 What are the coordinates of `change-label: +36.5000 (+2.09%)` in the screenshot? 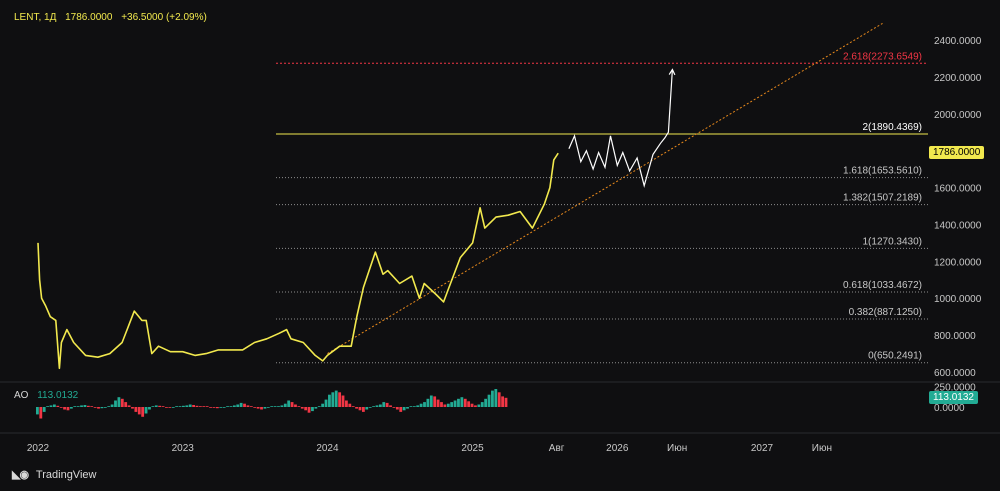 It's located at (164, 17).